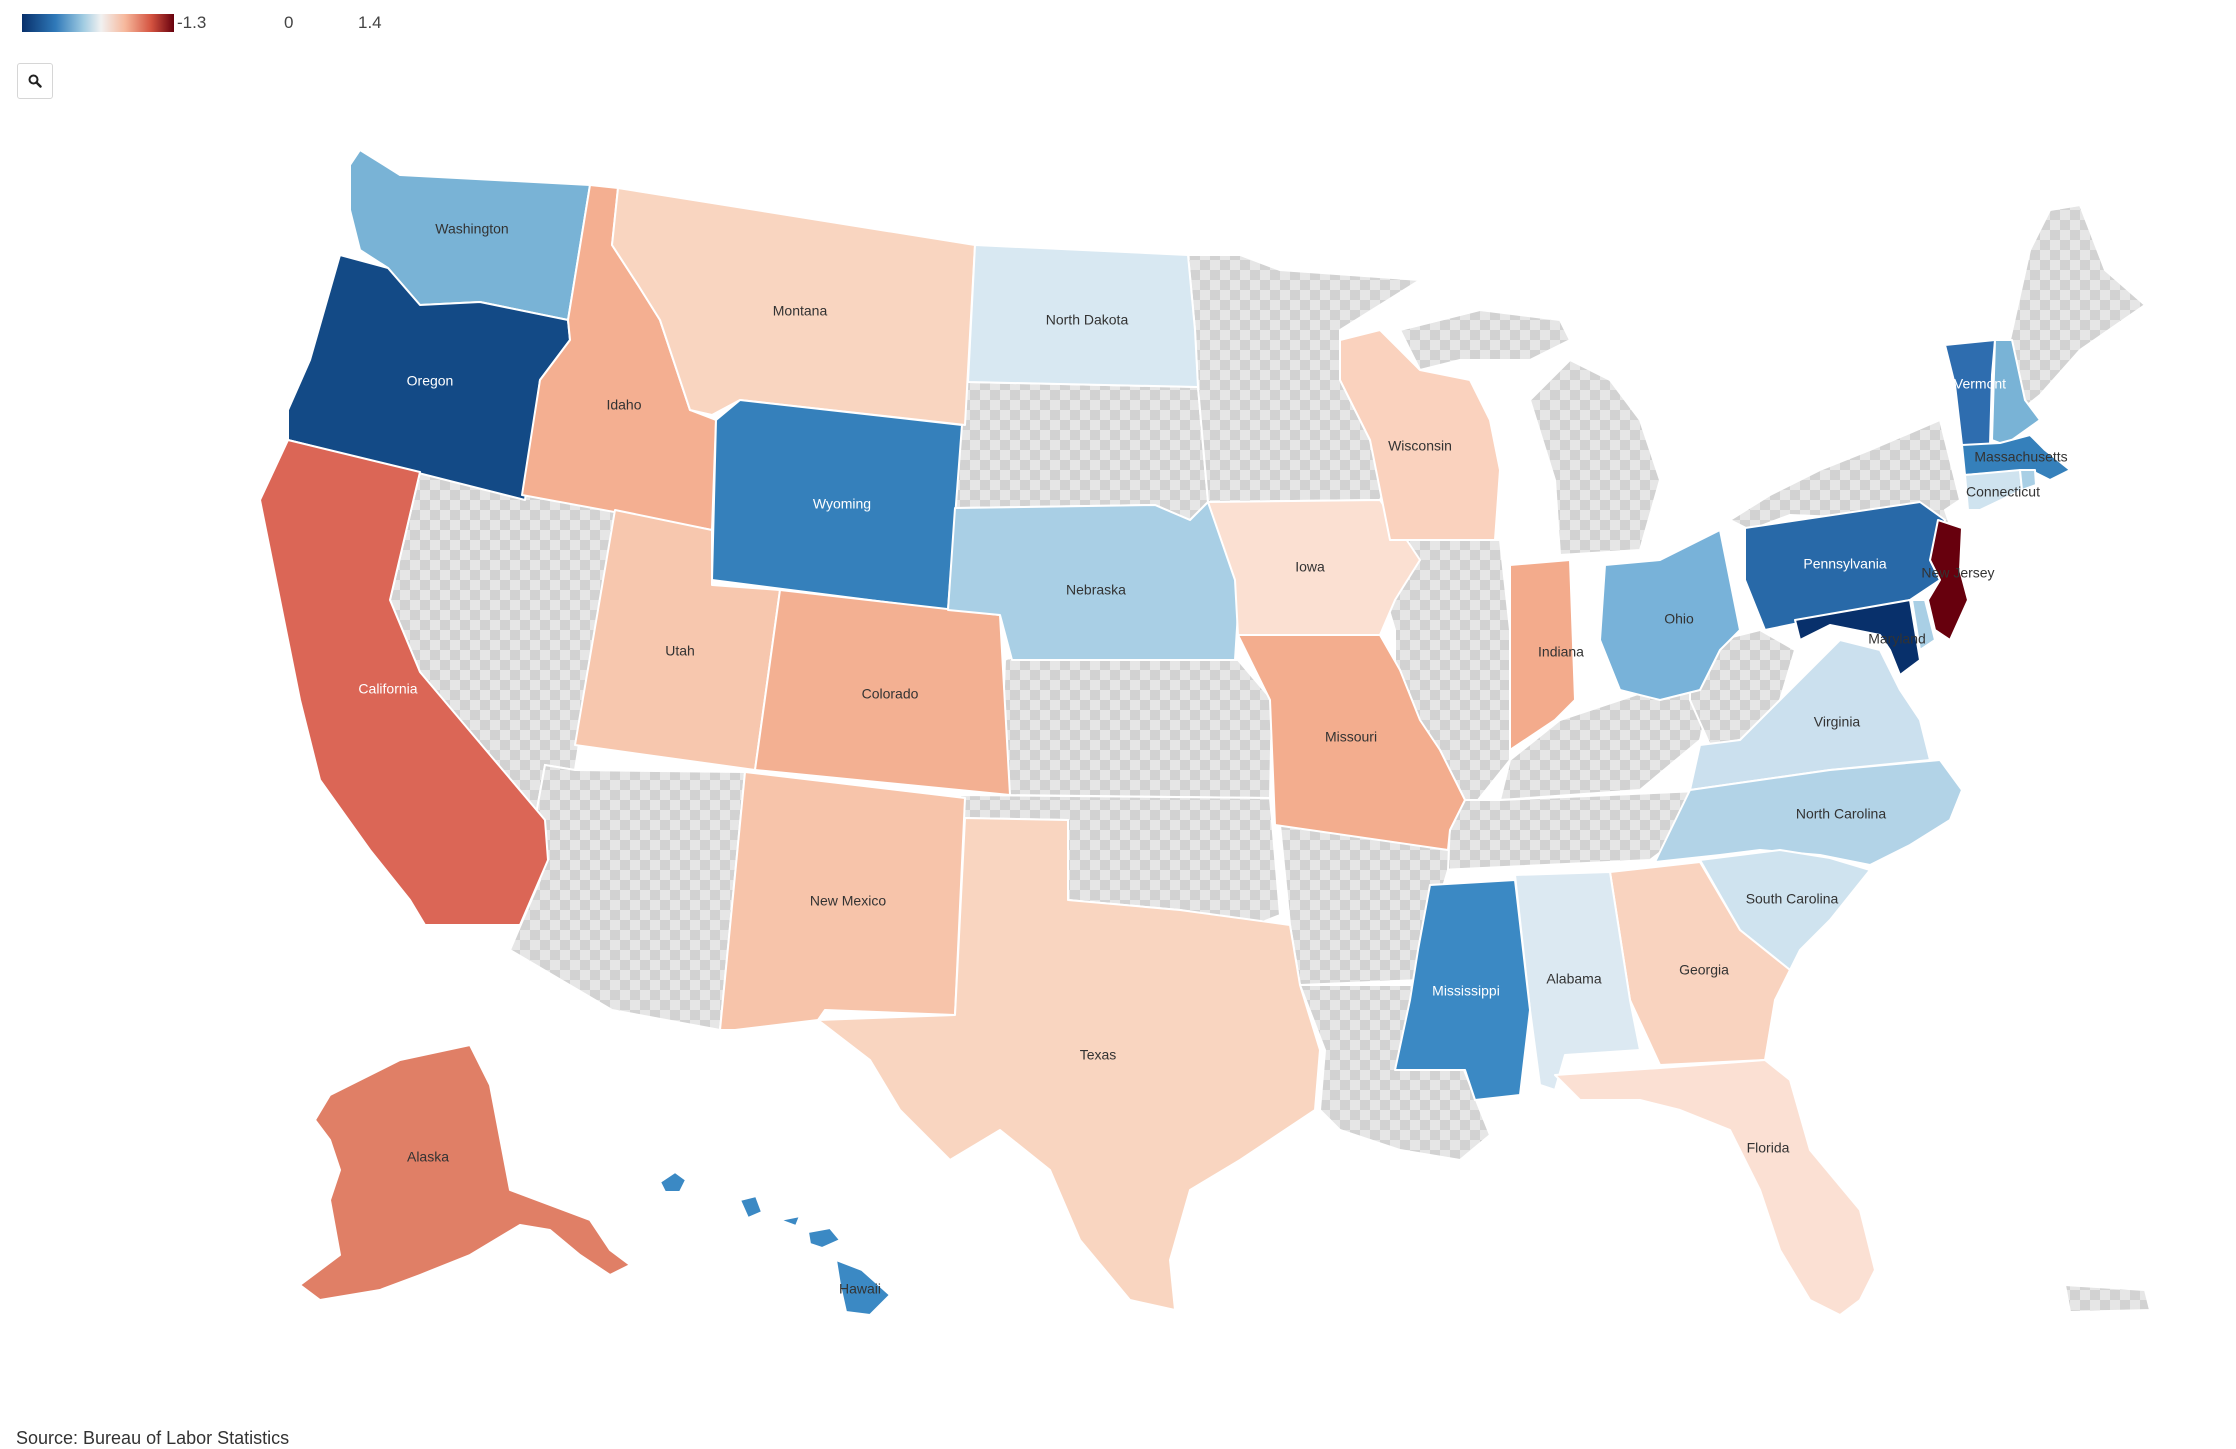 The image size is (2236, 1449). What do you see at coordinates (1715, 1187) in the screenshot?
I see `florida-state` at bounding box center [1715, 1187].